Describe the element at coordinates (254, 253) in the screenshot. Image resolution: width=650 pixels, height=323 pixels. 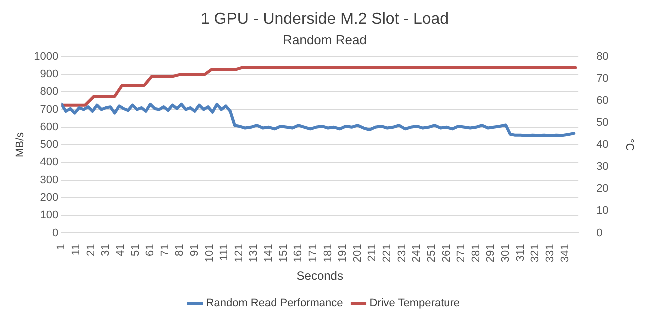
I see `x-tick-label: 131` at that location.